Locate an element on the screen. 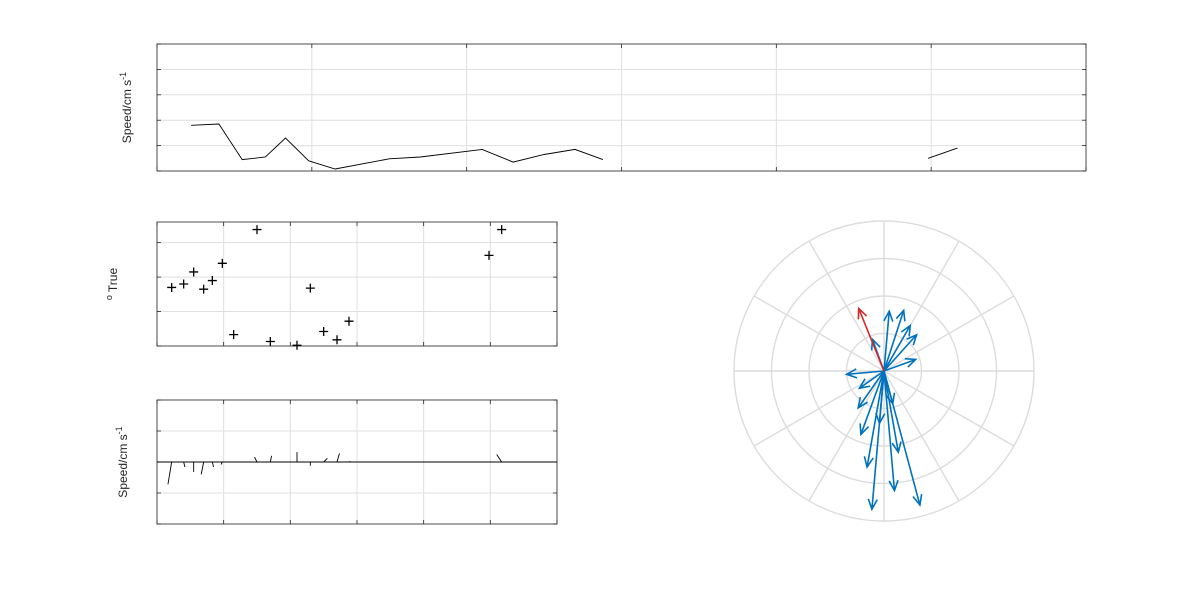 The width and height of the screenshot is (1200, 589). compass-plot-panel is located at coordinates (884, 371).